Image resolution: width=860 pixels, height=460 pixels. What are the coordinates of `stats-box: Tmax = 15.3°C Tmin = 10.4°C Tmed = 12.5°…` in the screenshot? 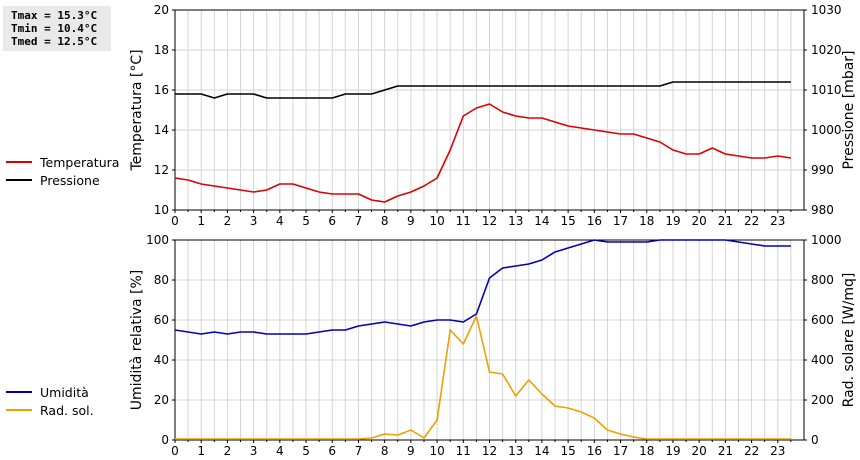 It's located at (57, 28).